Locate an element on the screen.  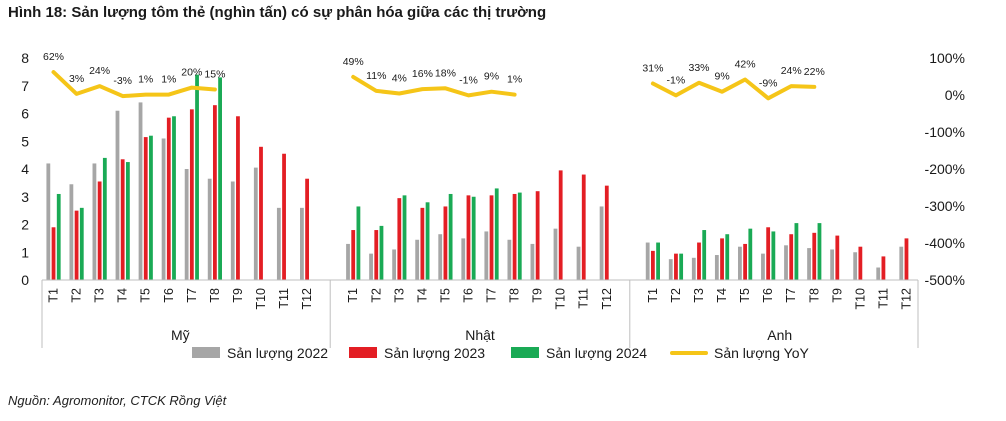
yoy-label-Mỹ-T8: 15% is located at coordinates (214, 75).